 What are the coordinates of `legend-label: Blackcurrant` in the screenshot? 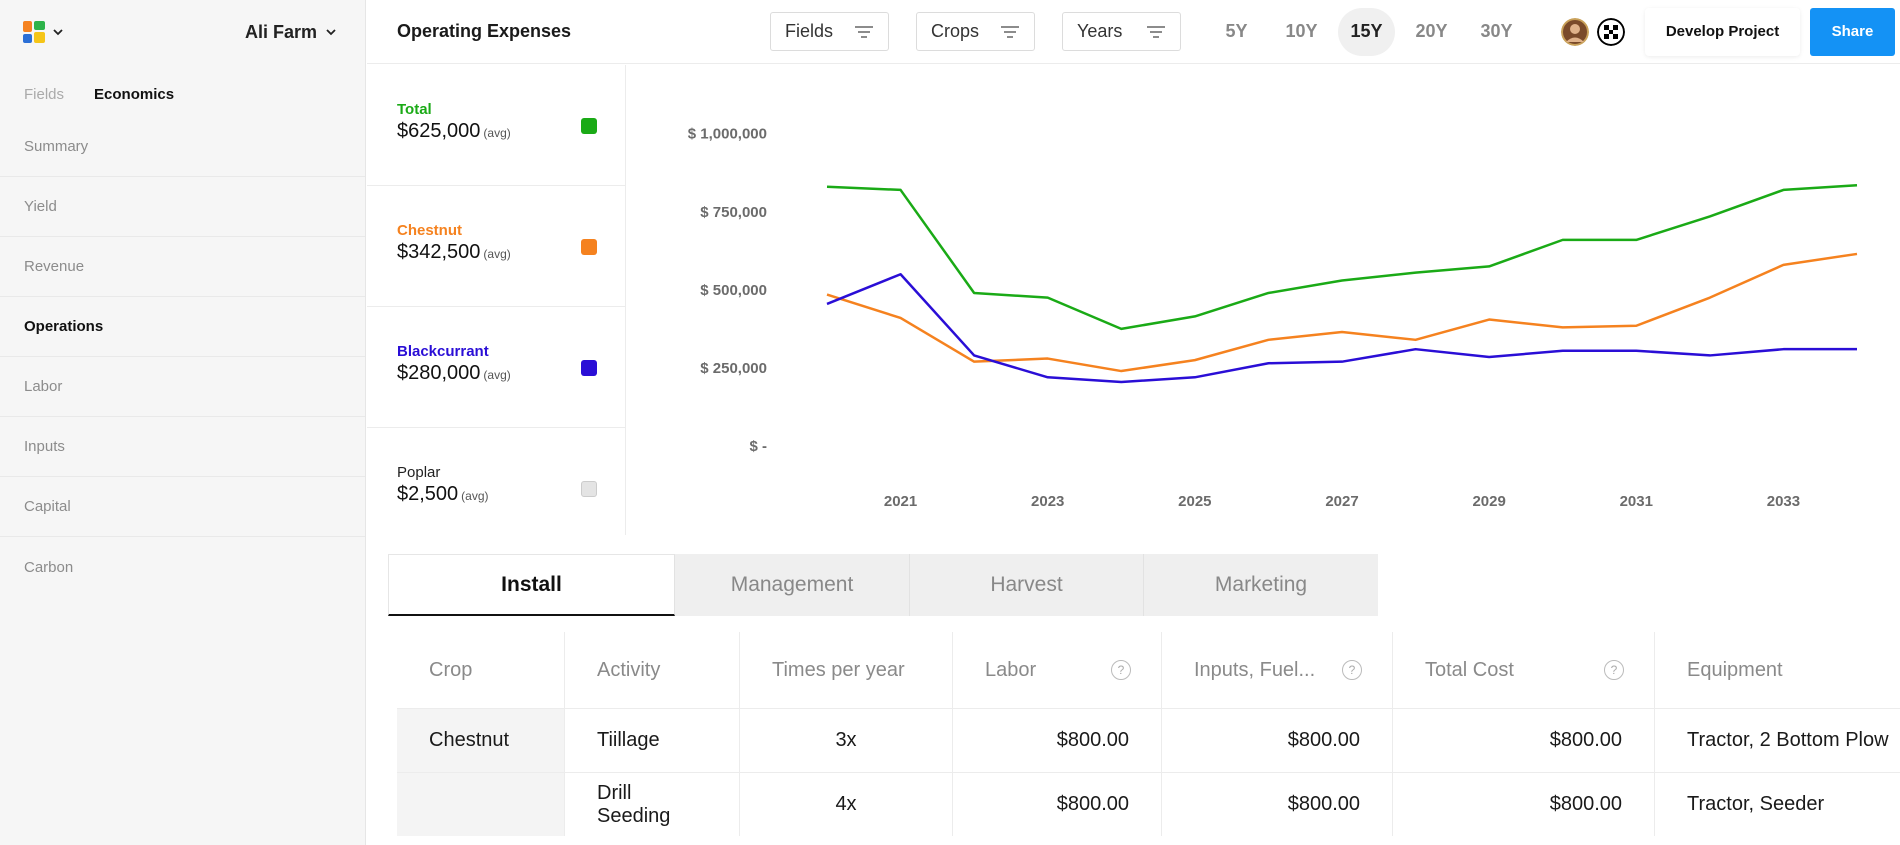 It's located at (443, 351).